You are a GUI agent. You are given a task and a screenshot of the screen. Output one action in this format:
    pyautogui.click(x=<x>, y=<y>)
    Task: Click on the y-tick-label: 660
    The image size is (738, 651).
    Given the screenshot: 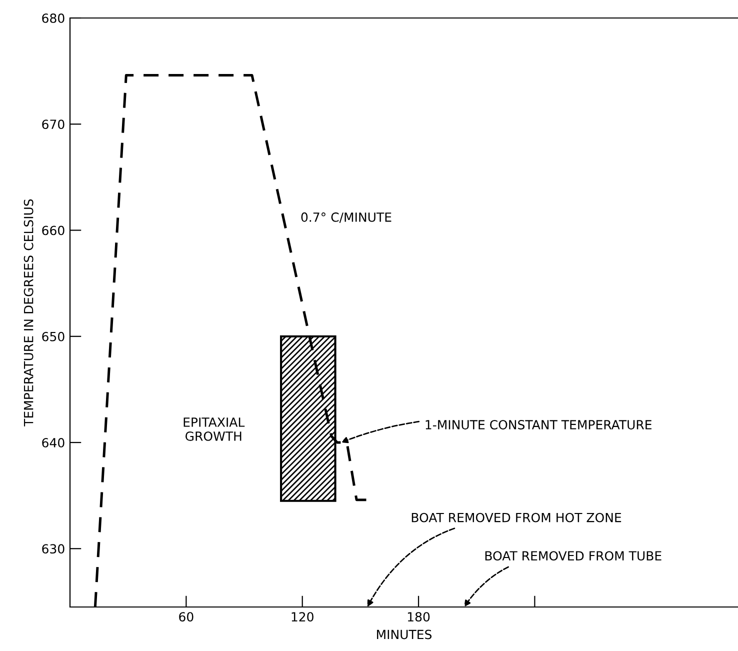 What is the action you would take?
    pyautogui.click(x=53, y=231)
    